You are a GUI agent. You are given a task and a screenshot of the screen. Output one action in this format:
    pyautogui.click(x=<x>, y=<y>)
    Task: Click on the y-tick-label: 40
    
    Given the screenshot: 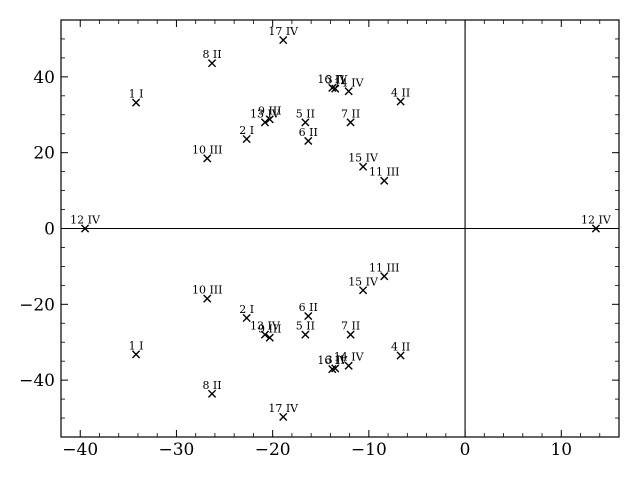 What is the action you would take?
    pyautogui.click(x=44, y=78)
    